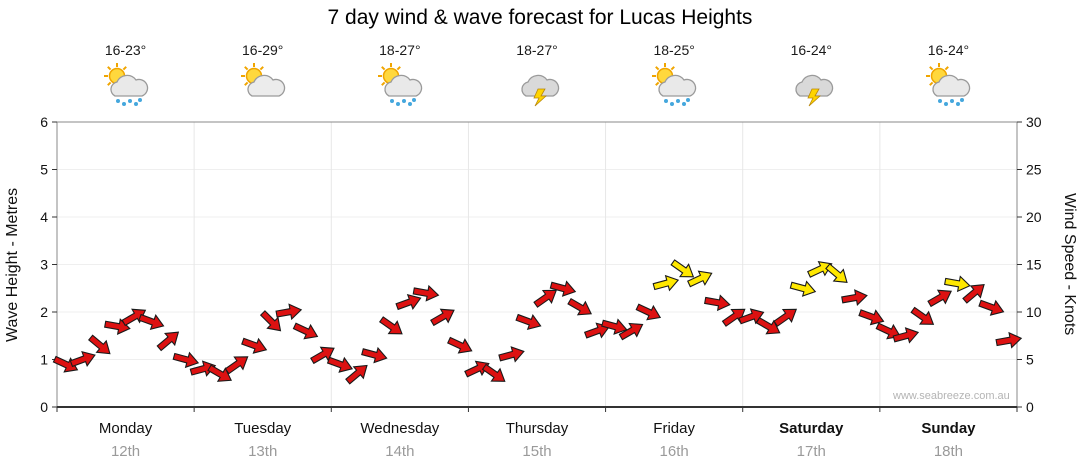 Image resolution: width=1080 pixels, height=475 pixels. Describe the element at coordinates (537, 50) in the screenshot. I see `day-temp-range: 18-27°` at that location.